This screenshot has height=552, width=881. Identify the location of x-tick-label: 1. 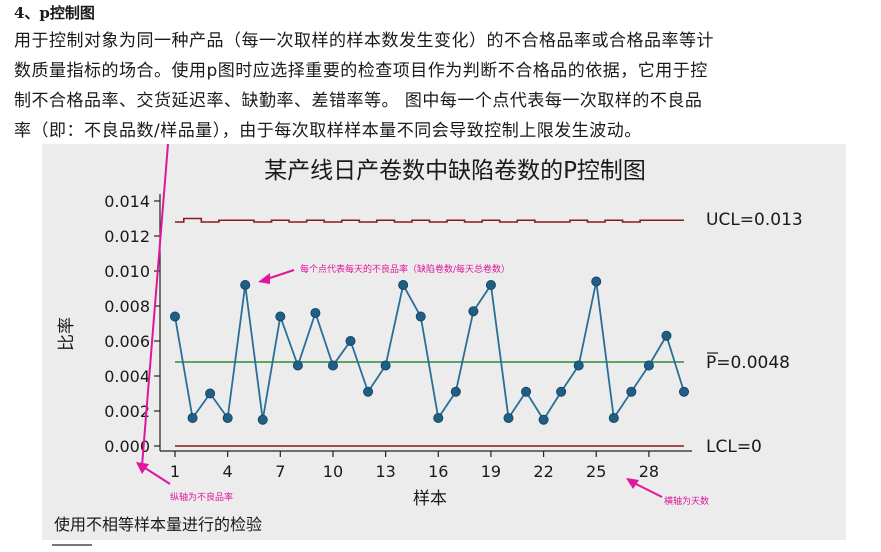
(175, 471).